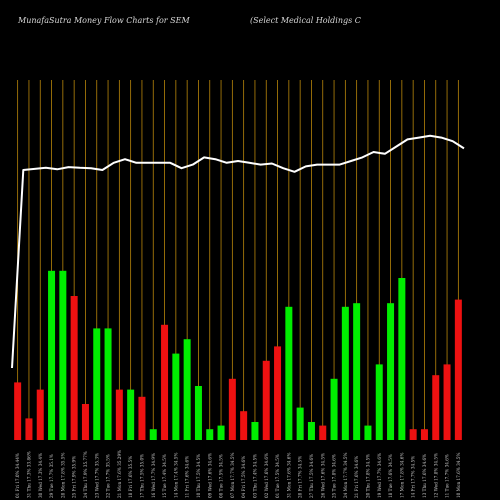  I want to click on x-tick-label: 17 Thu 17.5% 35.0%, so click(141, 476).